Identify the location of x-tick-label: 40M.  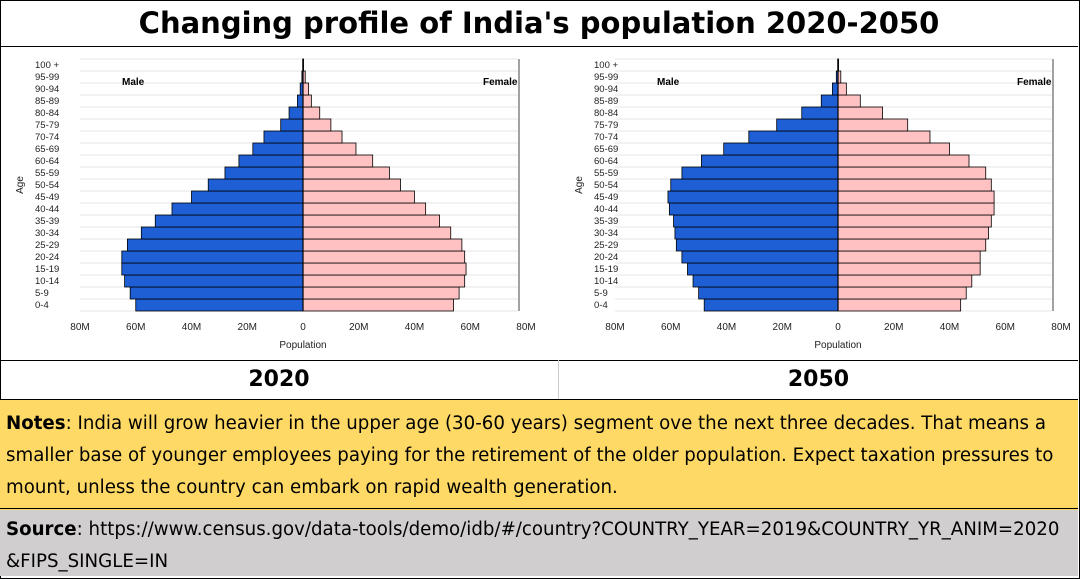
(414, 327).